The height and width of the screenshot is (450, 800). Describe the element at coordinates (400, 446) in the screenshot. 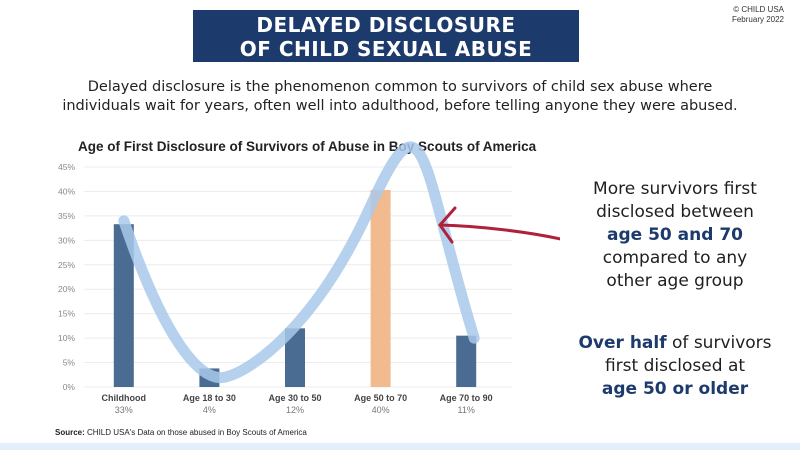

I see `bottom-band` at that location.